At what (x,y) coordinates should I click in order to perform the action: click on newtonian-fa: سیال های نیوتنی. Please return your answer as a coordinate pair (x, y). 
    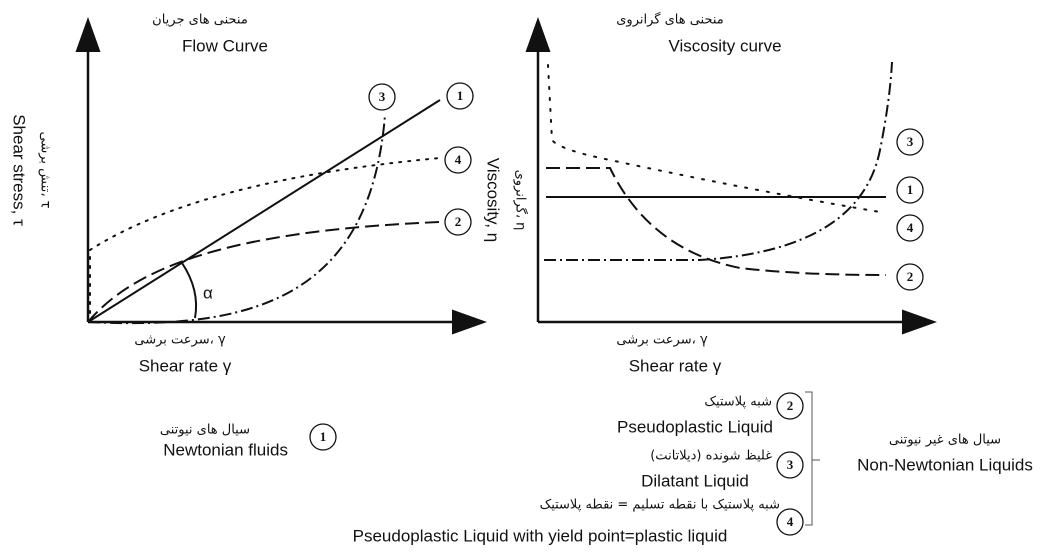
    Looking at the image, I should click on (205, 430).